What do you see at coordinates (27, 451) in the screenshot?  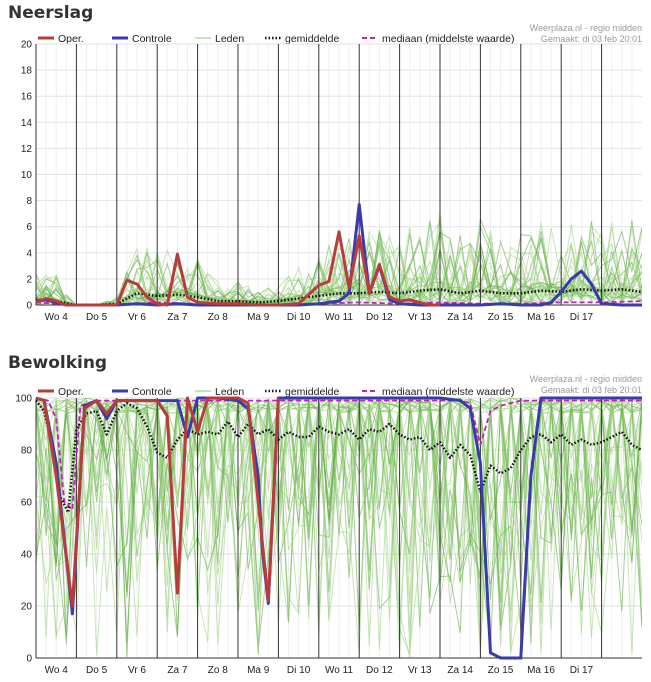 I see `y-tick-label: 80` at bounding box center [27, 451].